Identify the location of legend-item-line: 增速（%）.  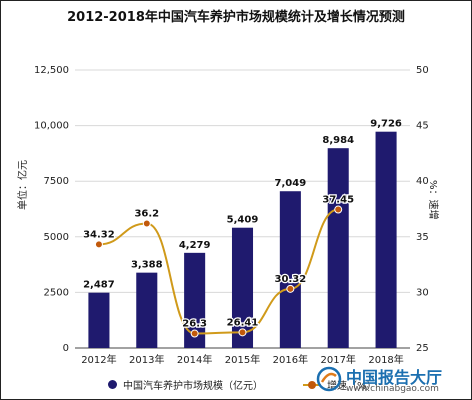
(340, 384).